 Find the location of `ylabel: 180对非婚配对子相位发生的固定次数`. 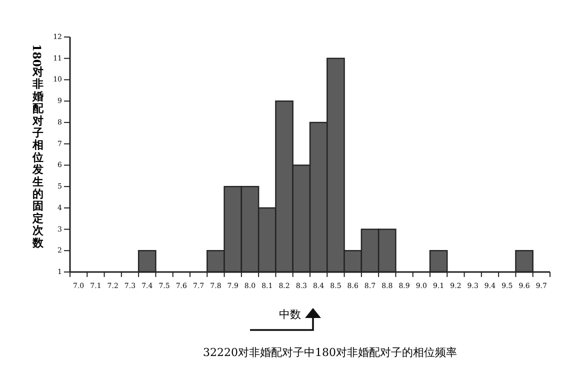

ylabel: 180对非婚配对子相位发生的固定次数 is located at coordinates (37, 147).